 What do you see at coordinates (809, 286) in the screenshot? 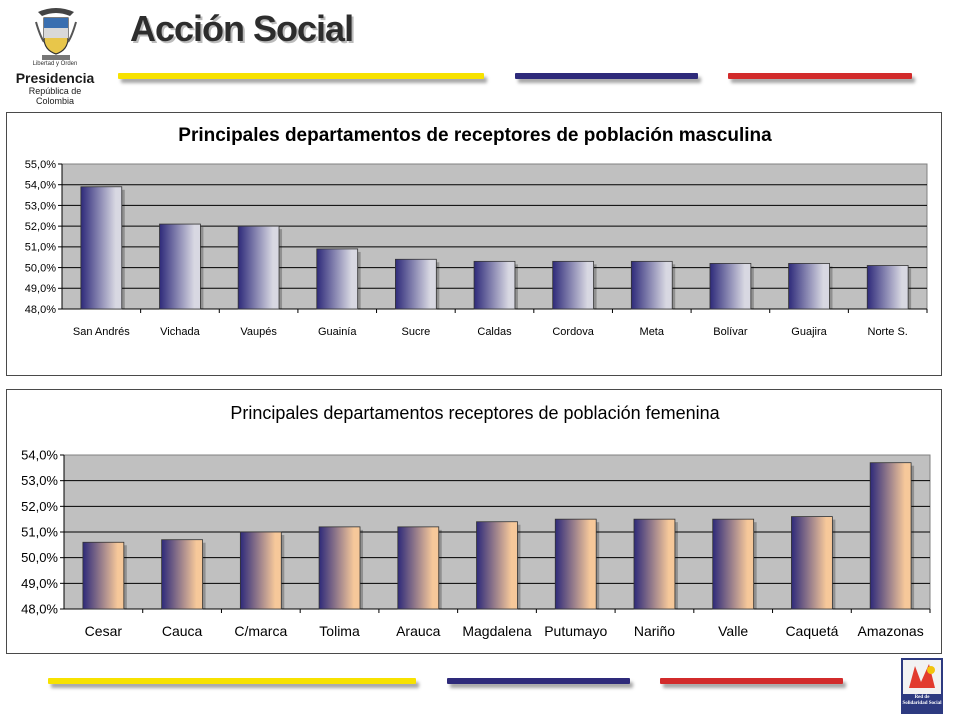
I see `bar-guajira` at bounding box center [809, 286].